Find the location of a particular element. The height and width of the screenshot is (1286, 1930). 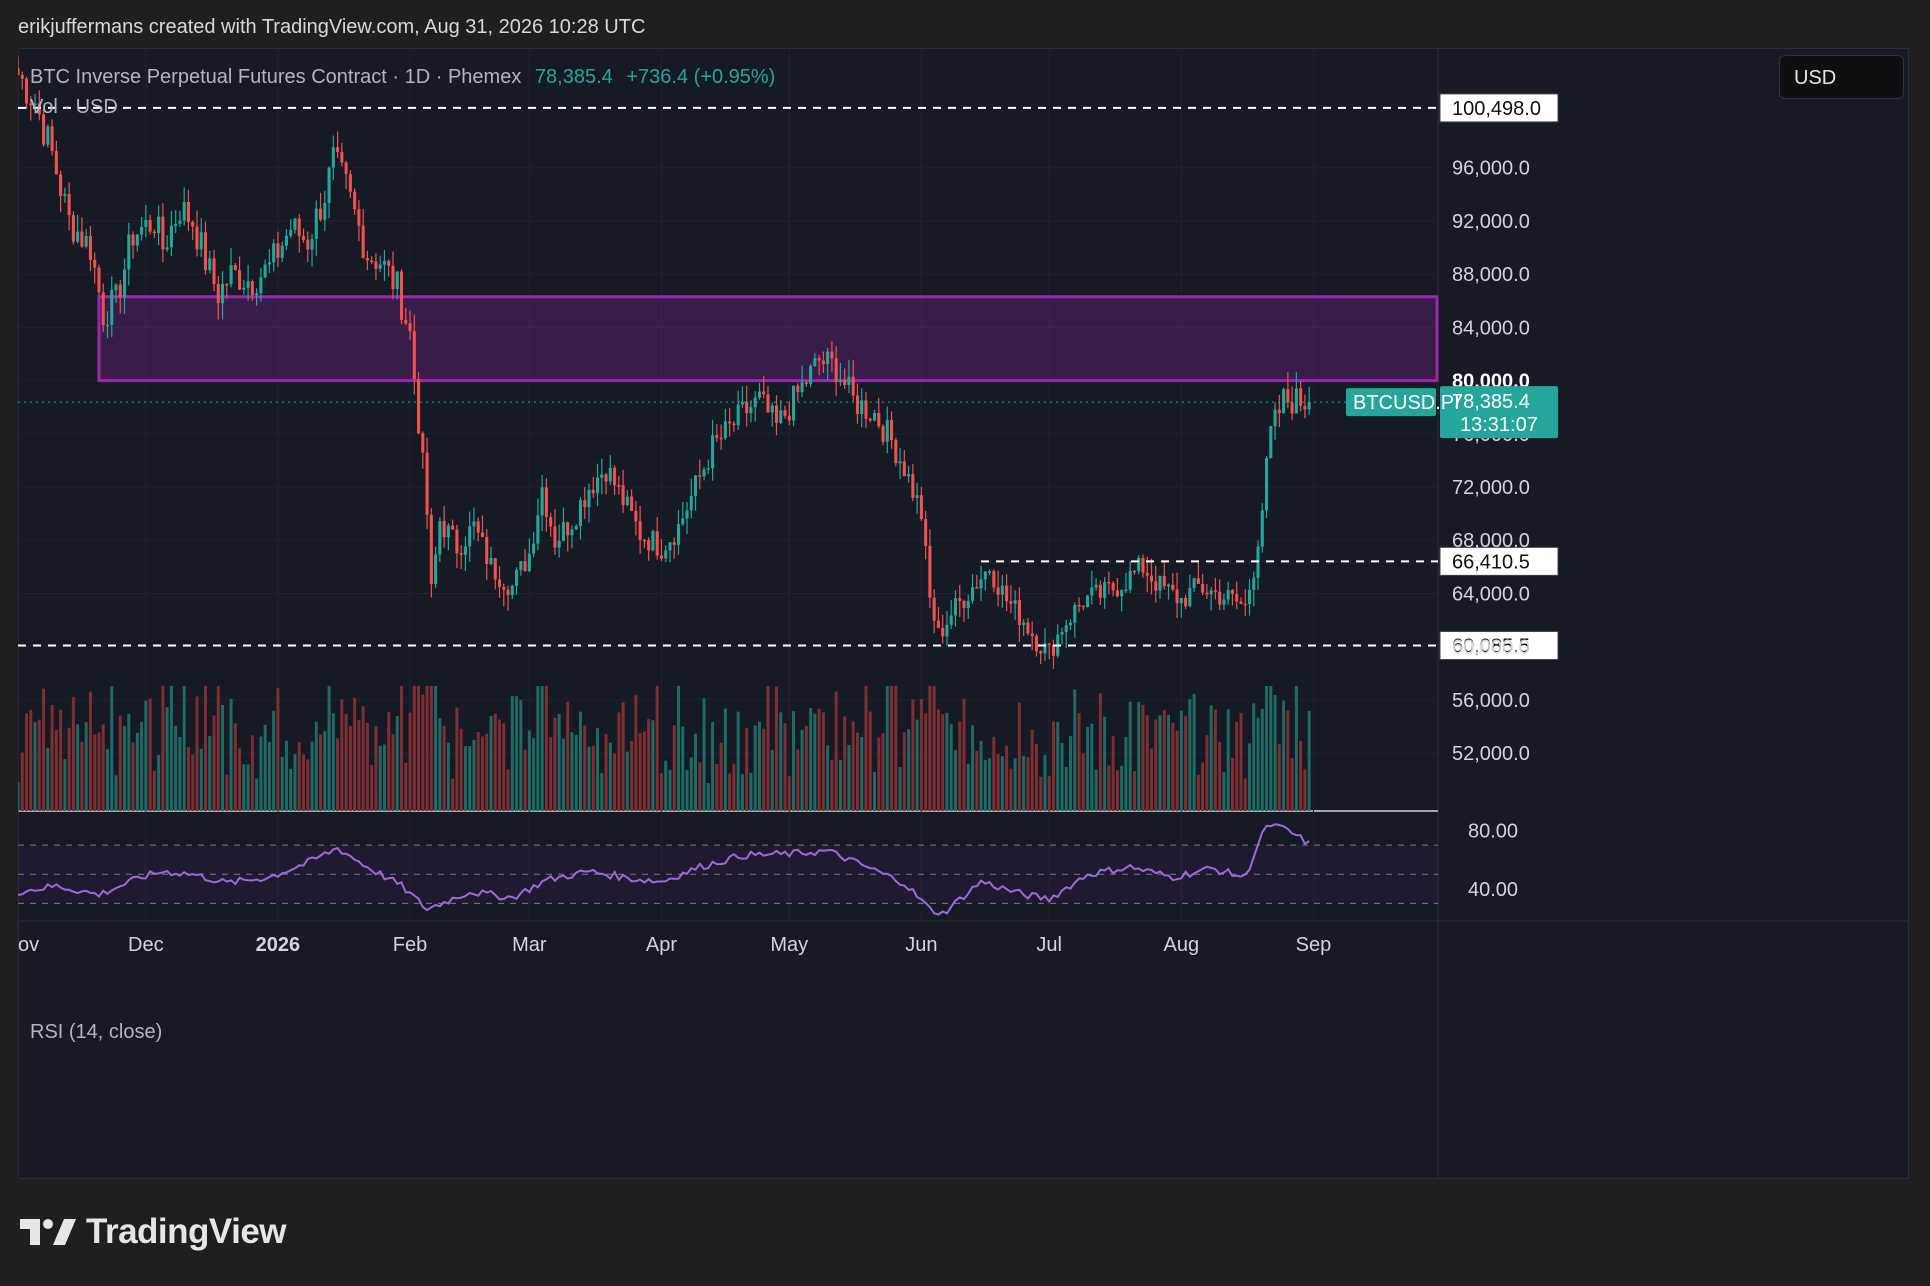

x-tick-label: Feb is located at coordinates (410, 945).